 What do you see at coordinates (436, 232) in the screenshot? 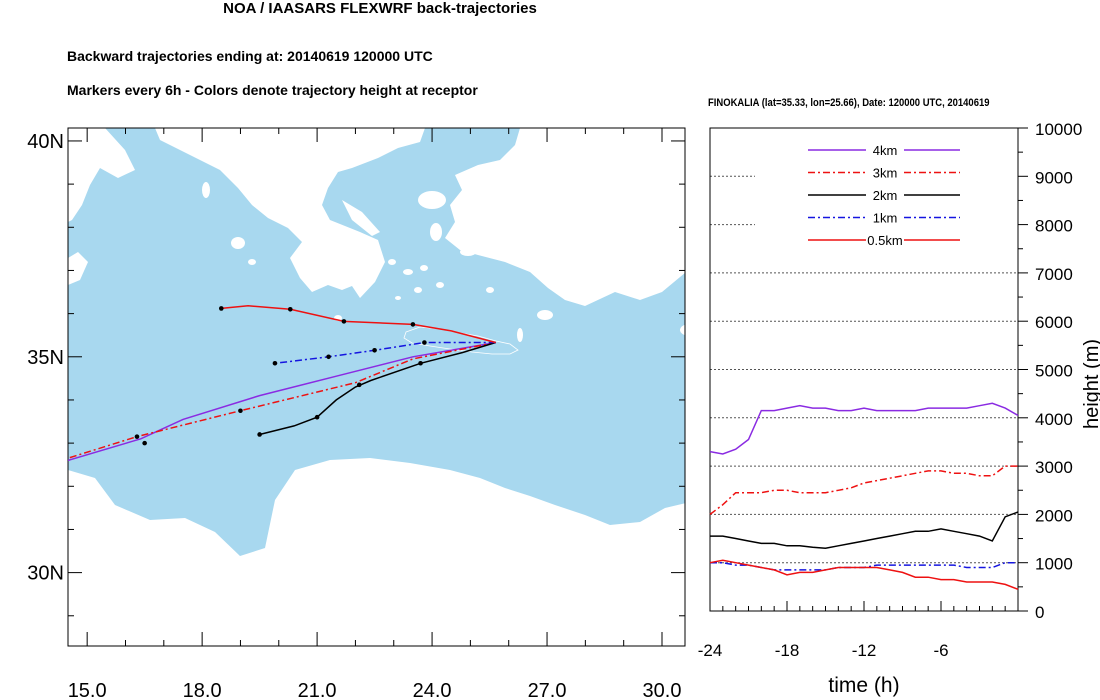
I see `land-chios` at bounding box center [436, 232].